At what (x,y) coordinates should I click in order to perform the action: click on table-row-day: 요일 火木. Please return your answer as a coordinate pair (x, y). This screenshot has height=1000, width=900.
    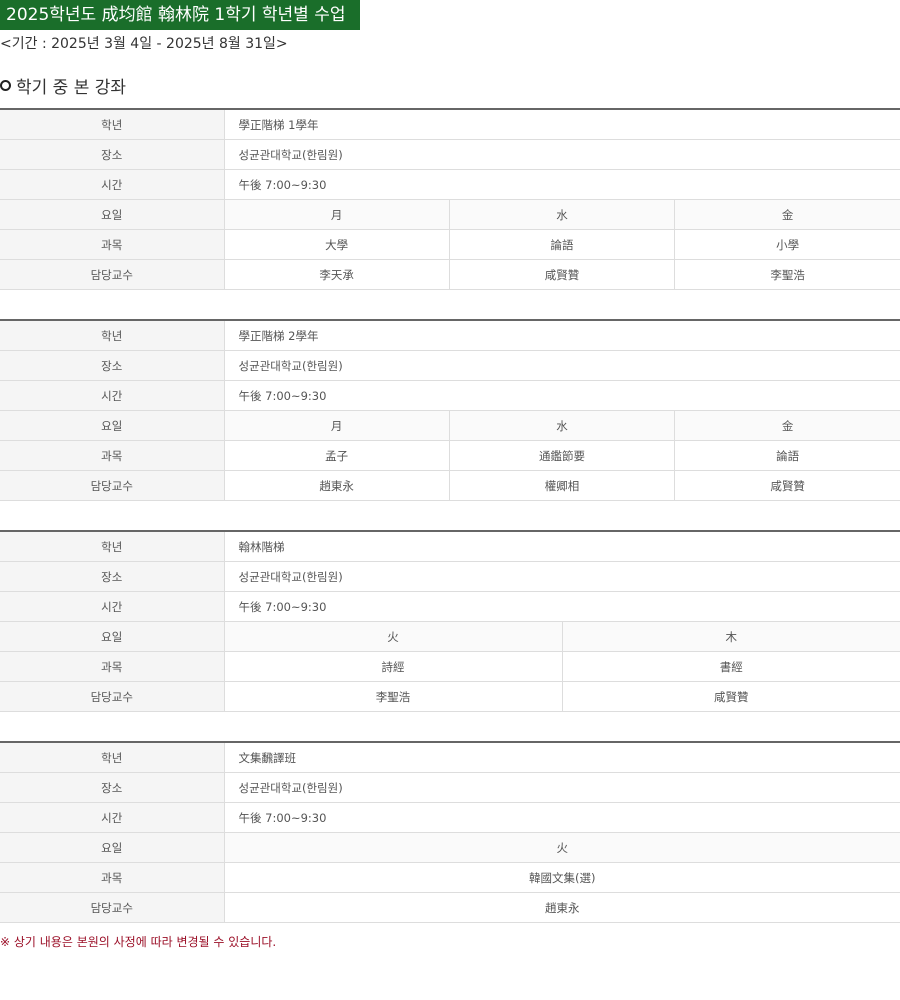
    Looking at the image, I should click on (450, 636).